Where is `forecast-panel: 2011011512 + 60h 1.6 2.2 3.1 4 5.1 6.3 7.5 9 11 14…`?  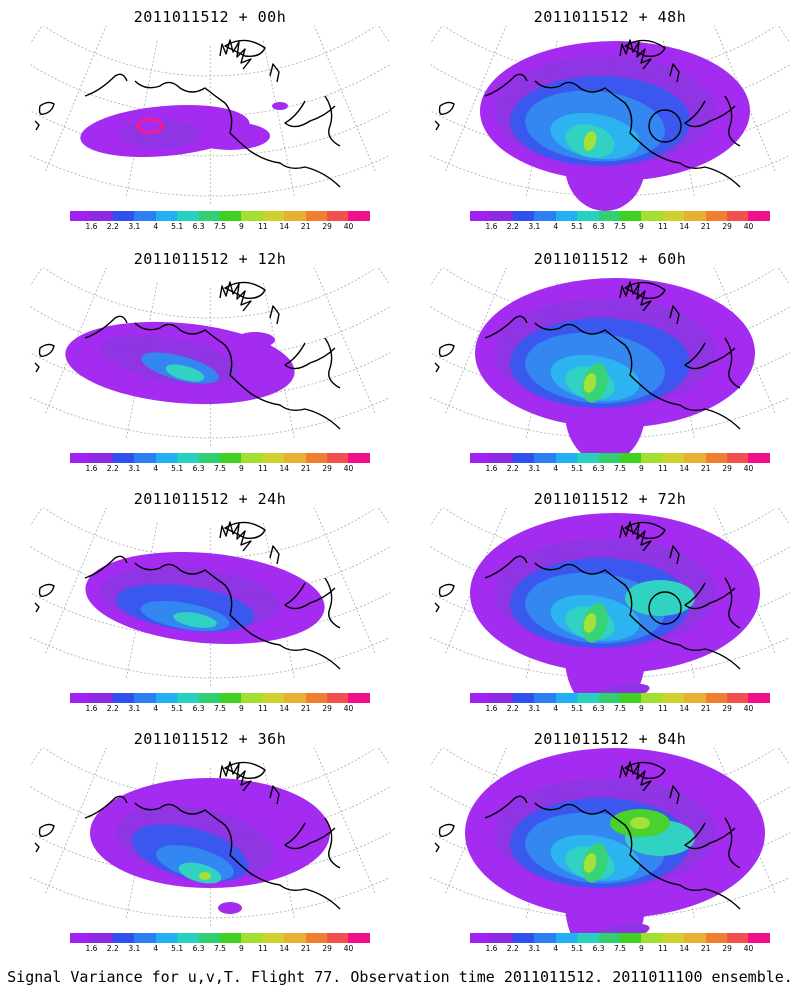
forecast-panel: 2011011512 + 60h 1.6 2.2 3.1 4 5.1 6.3 7.5 9 11 14… is located at coordinates (610, 367).